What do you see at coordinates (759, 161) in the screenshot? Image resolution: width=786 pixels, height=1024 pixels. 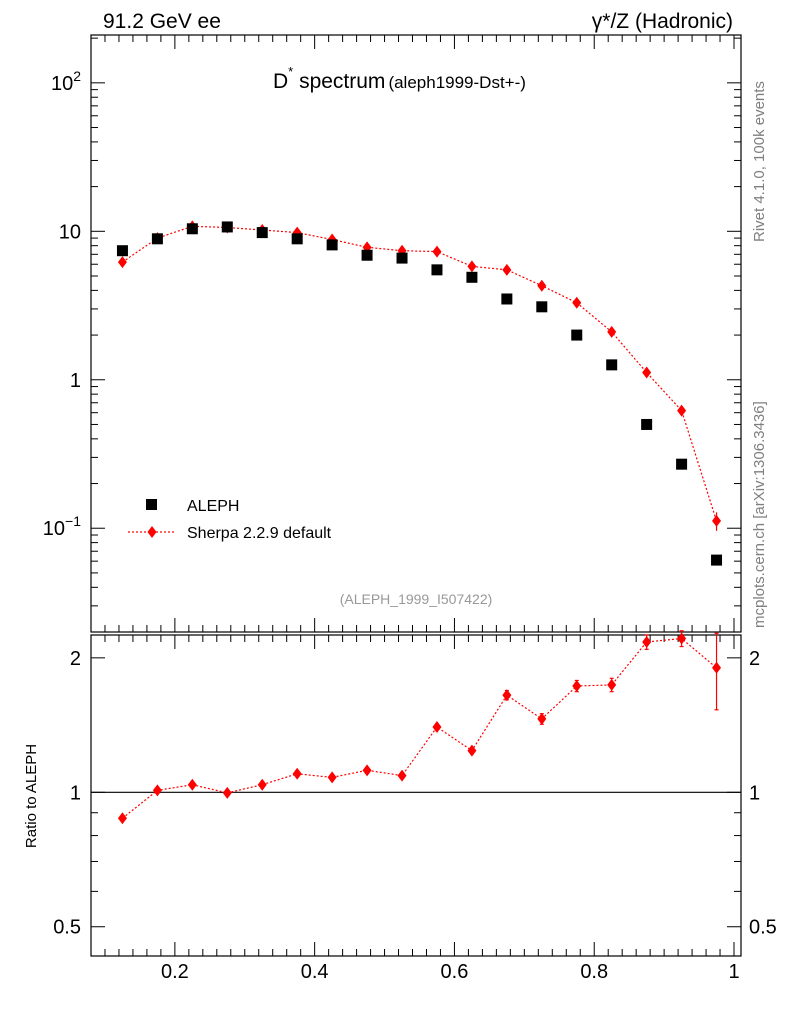 I see `rivet-label: Rivet 4.1.0, 100k events` at bounding box center [759, 161].